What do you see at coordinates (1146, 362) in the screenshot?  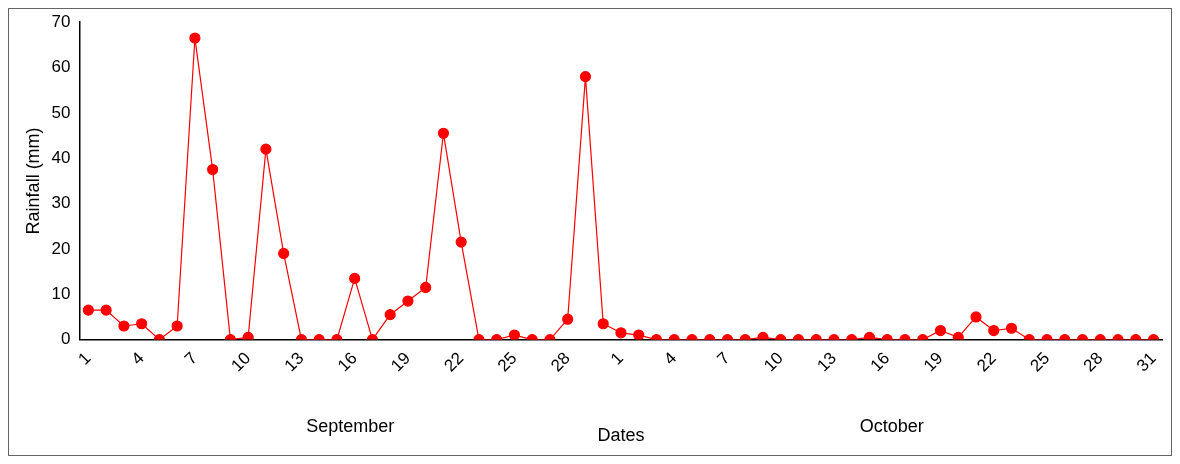 I see `x-tick-label: 31` at bounding box center [1146, 362].